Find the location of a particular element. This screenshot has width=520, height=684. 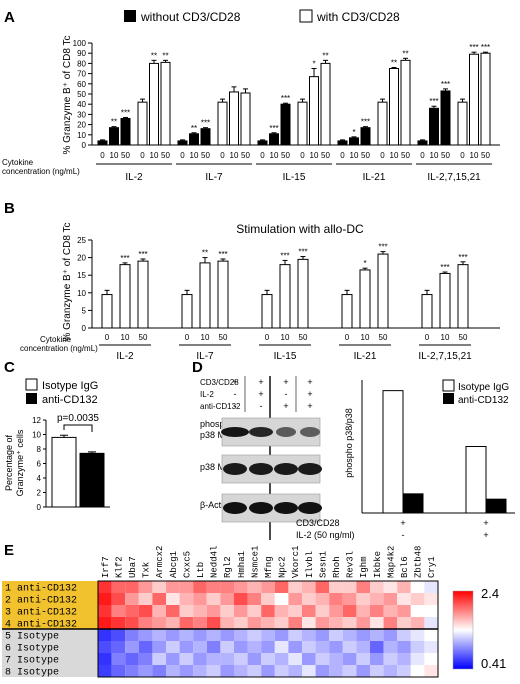

panel-letter-a: A is located at coordinates (9, 17).